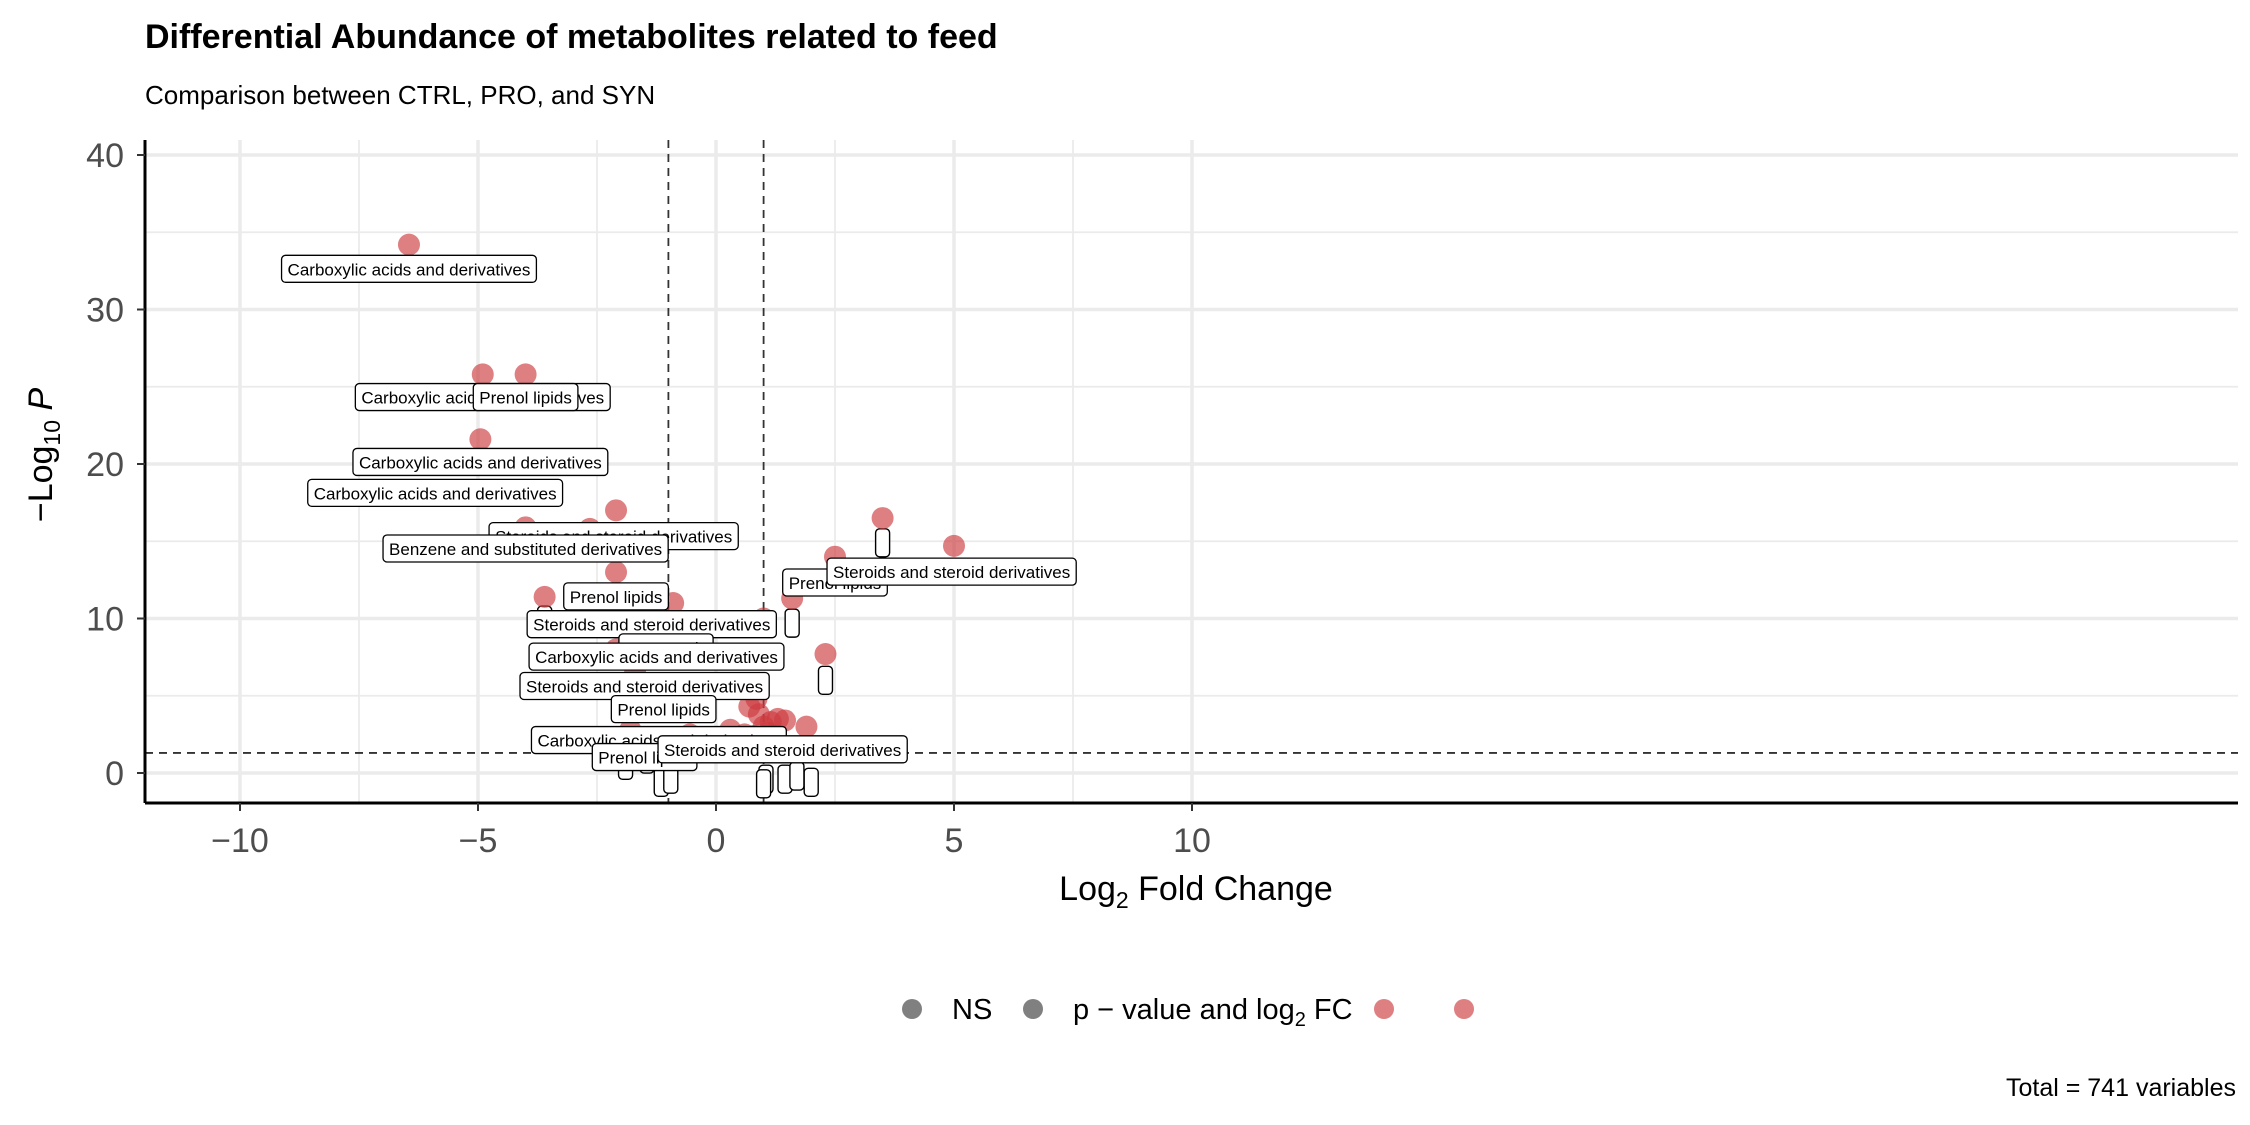 This screenshot has height=1125, width=2250. What do you see at coordinates (105, 465) in the screenshot?
I see `y-tick-label: 20` at bounding box center [105, 465].